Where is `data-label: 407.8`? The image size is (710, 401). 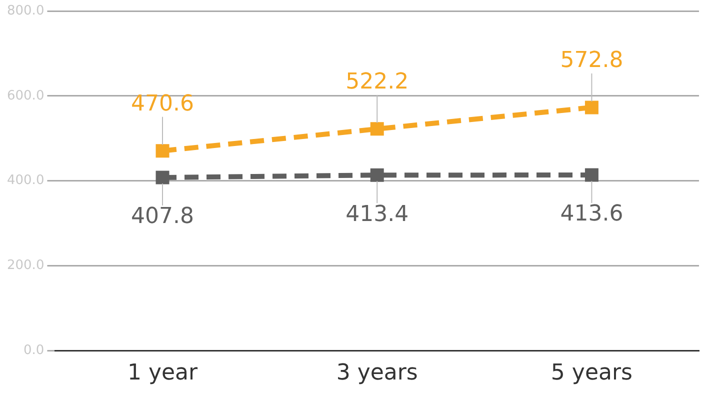
data-label: 407.8 is located at coordinates (162, 217).